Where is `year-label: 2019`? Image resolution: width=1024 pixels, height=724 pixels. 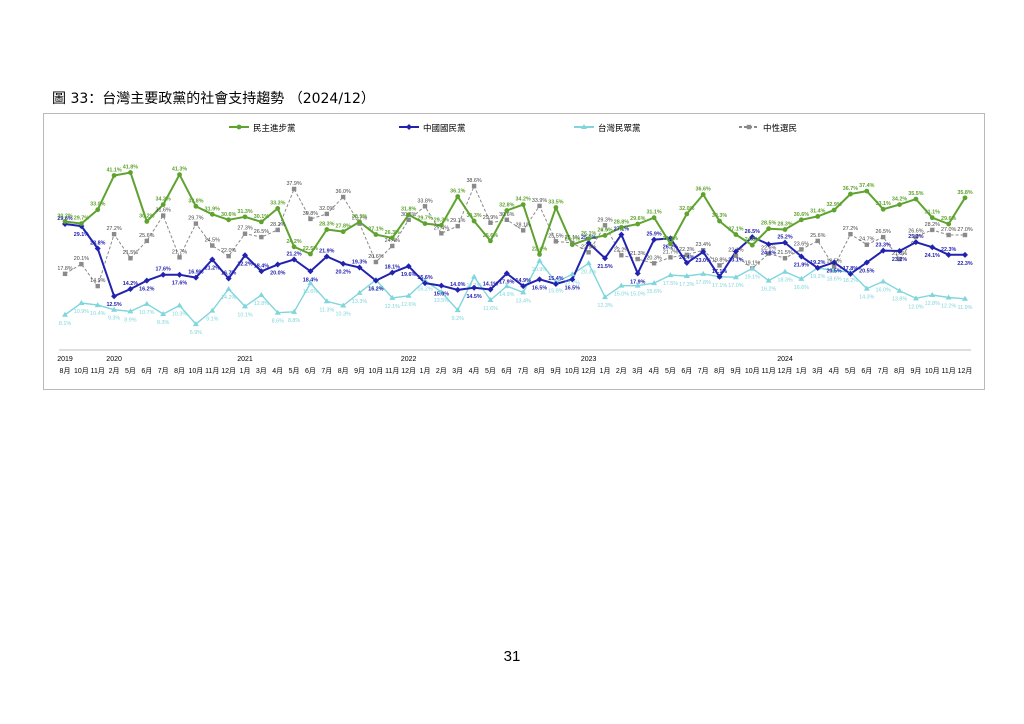
year-label: 2019 is located at coordinates (65, 359).